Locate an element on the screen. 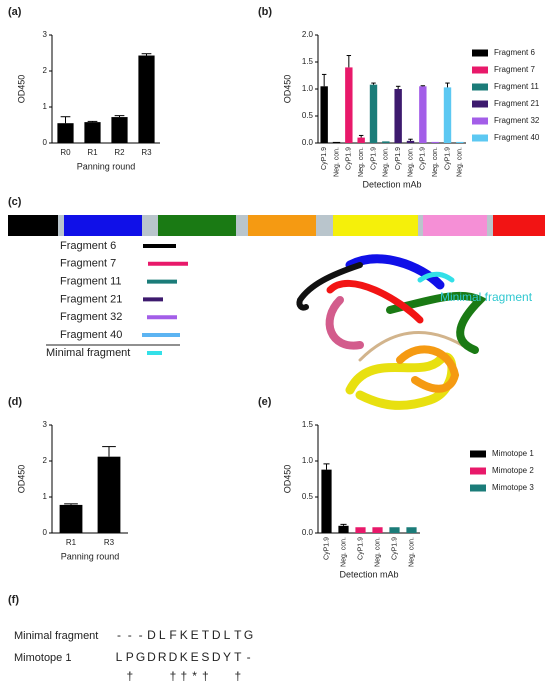 This screenshot has height=683, width=550. x-tick-label: R1 is located at coordinates (92, 152).